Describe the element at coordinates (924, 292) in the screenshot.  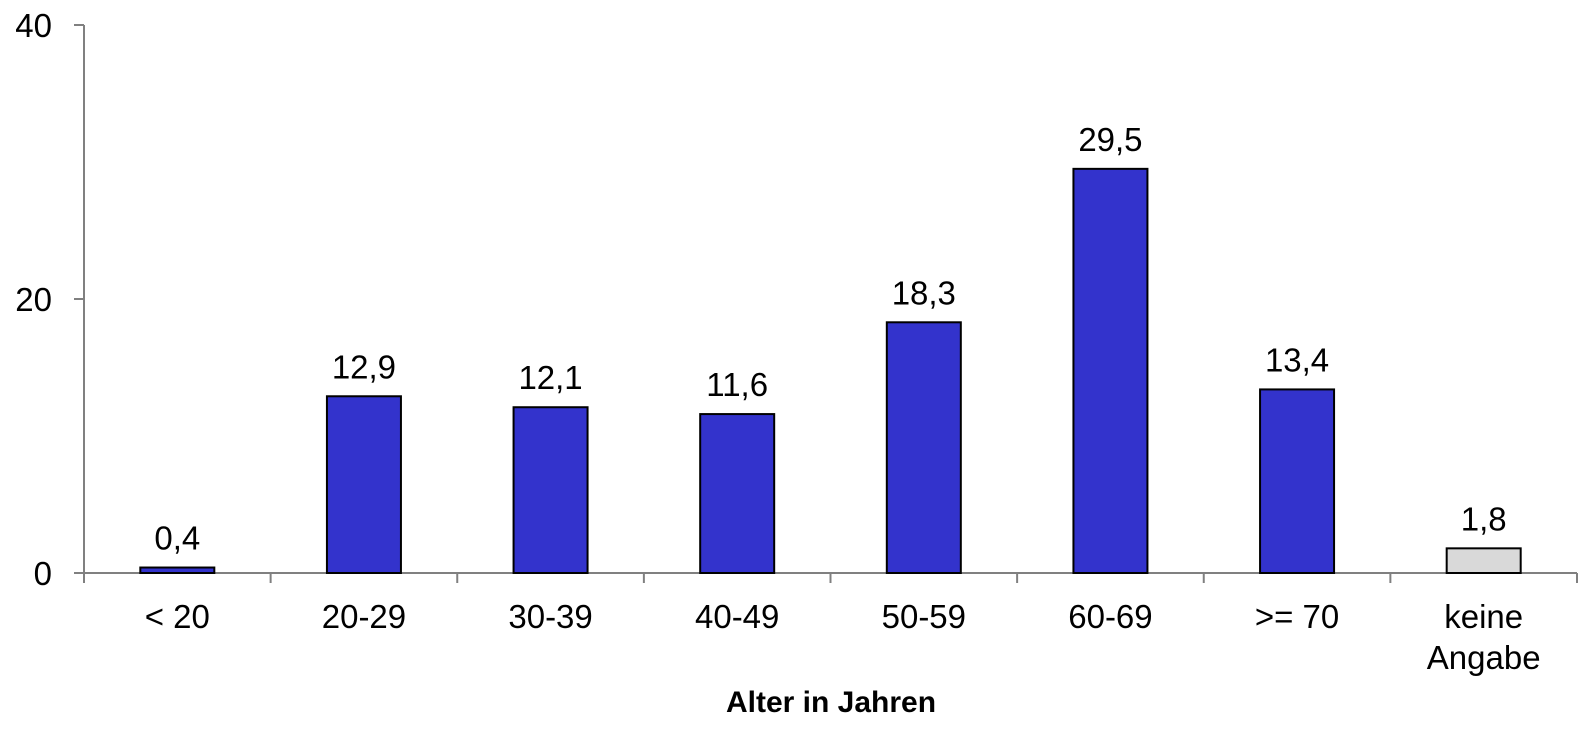
I see `bar-value-label: 18,3` at that location.